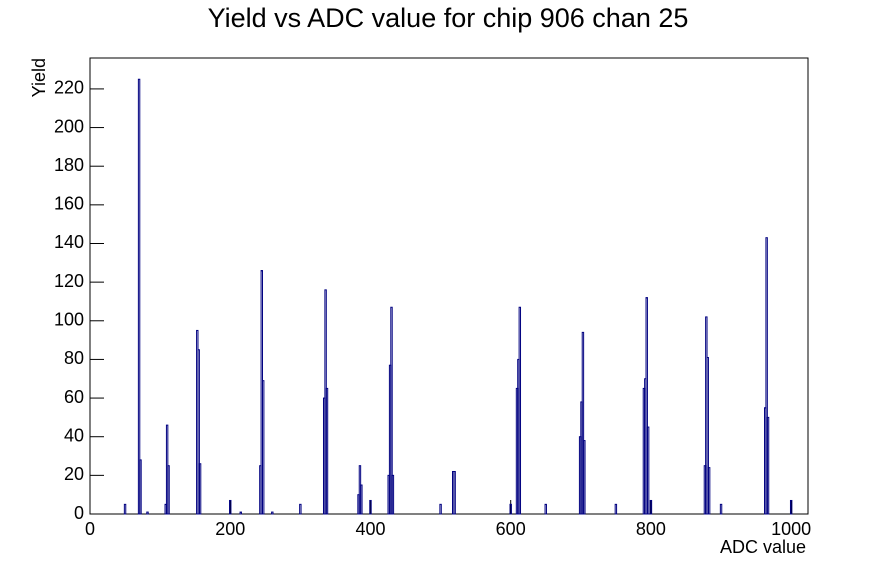 The image size is (896, 572). Describe the element at coordinates (69, 204) in the screenshot. I see `y-tick-label: 160` at that location.